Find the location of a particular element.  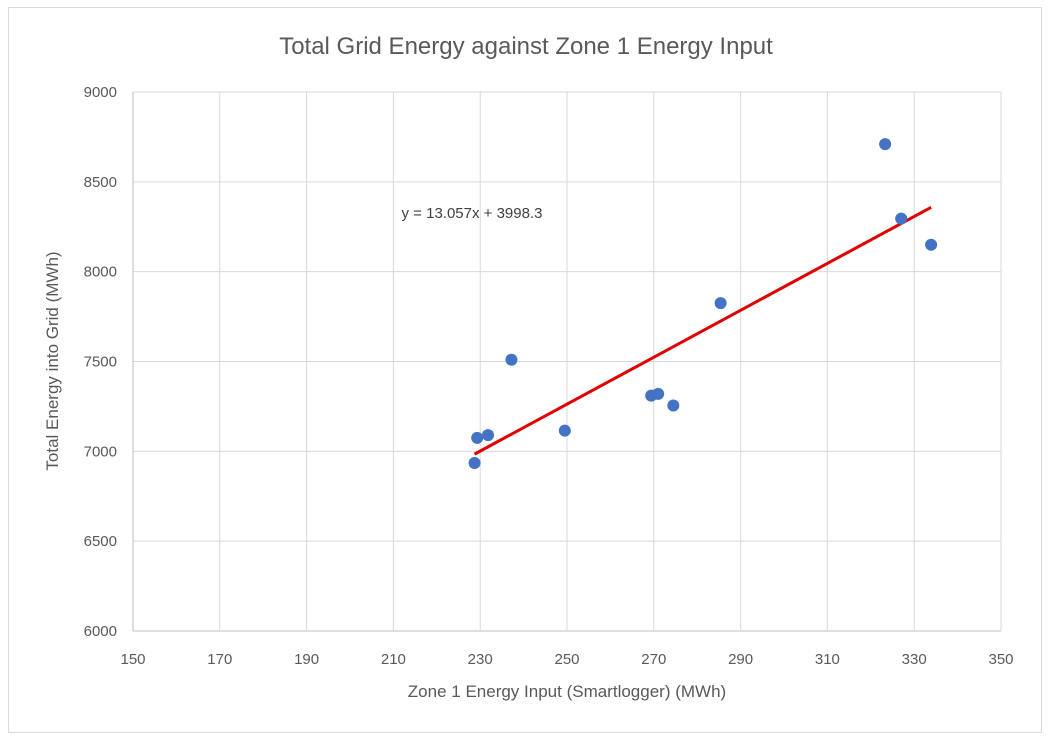

y-tick-label: 7000 is located at coordinates (100, 451).